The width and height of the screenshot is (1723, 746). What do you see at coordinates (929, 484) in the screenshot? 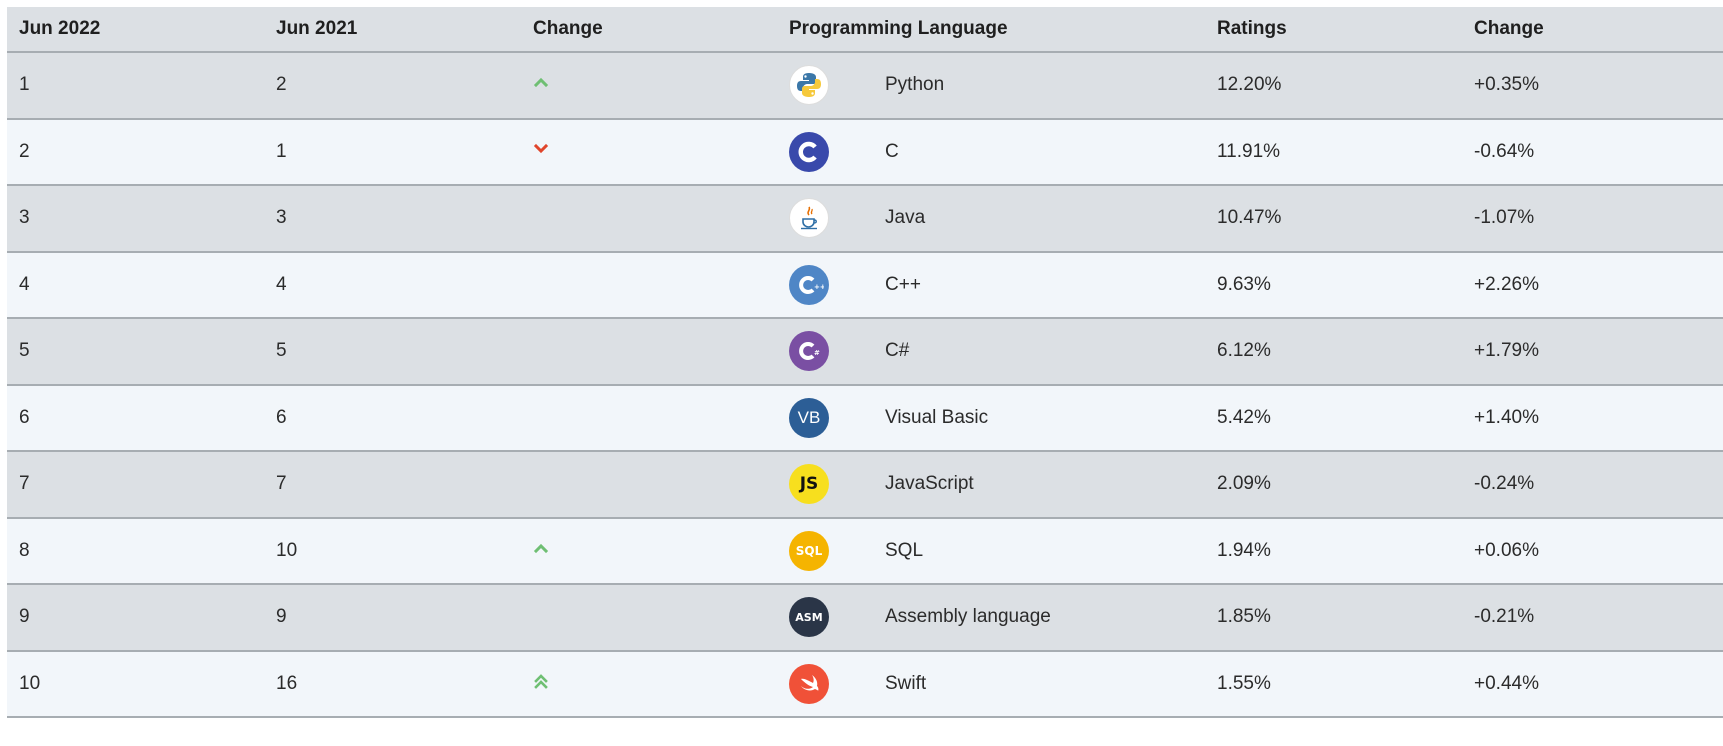
I see `language-name: JavaScript` at bounding box center [929, 484].